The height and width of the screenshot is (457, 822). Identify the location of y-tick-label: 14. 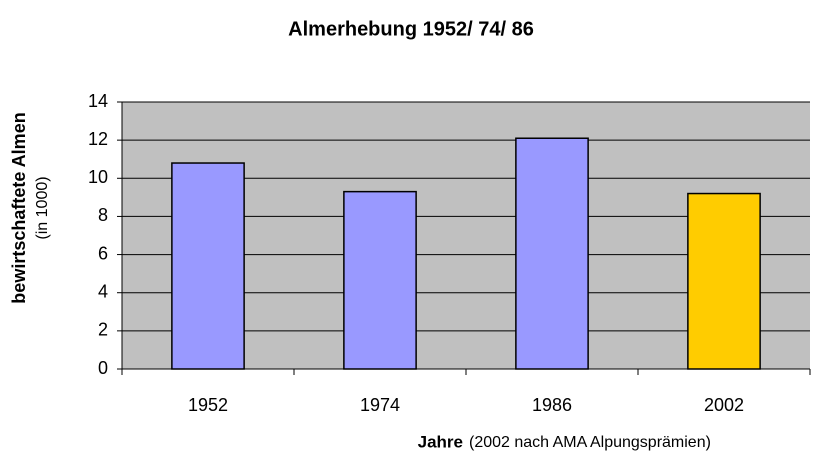
(98, 101).